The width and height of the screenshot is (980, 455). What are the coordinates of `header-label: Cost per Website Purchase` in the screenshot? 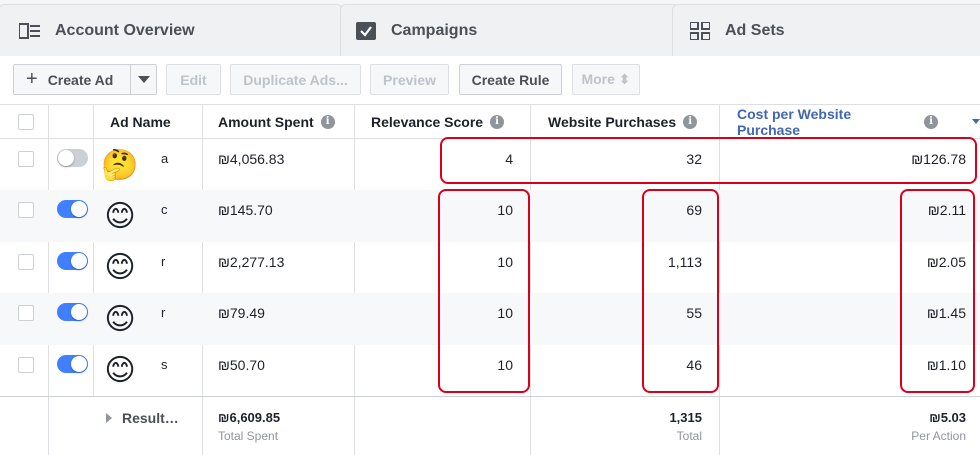 It's located at (794, 121).